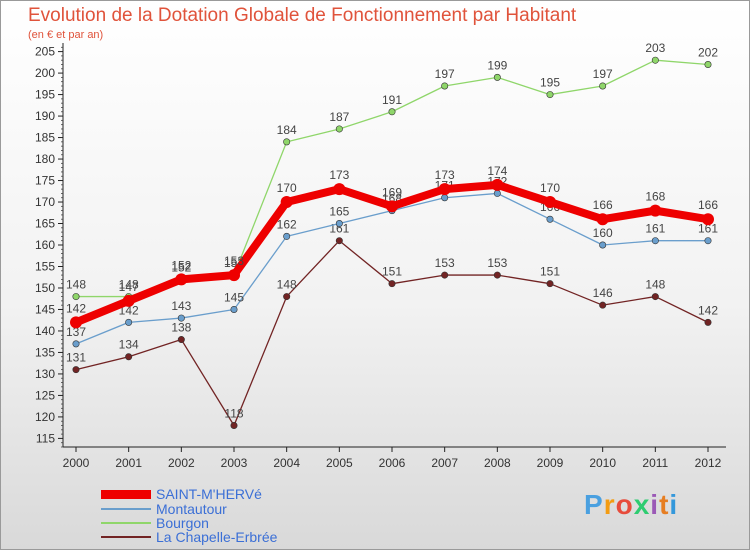 The width and height of the screenshot is (750, 550). What do you see at coordinates (45, 309) in the screenshot?
I see `y-tick-label: 145` at bounding box center [45, 309].